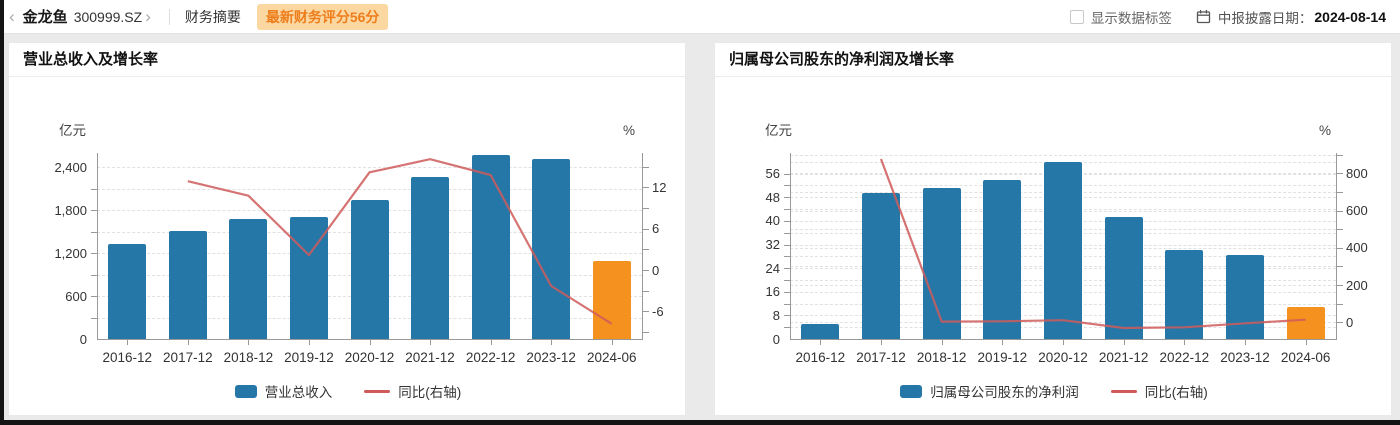  I want to click on legend-line-swatch, so click(1123, 391).